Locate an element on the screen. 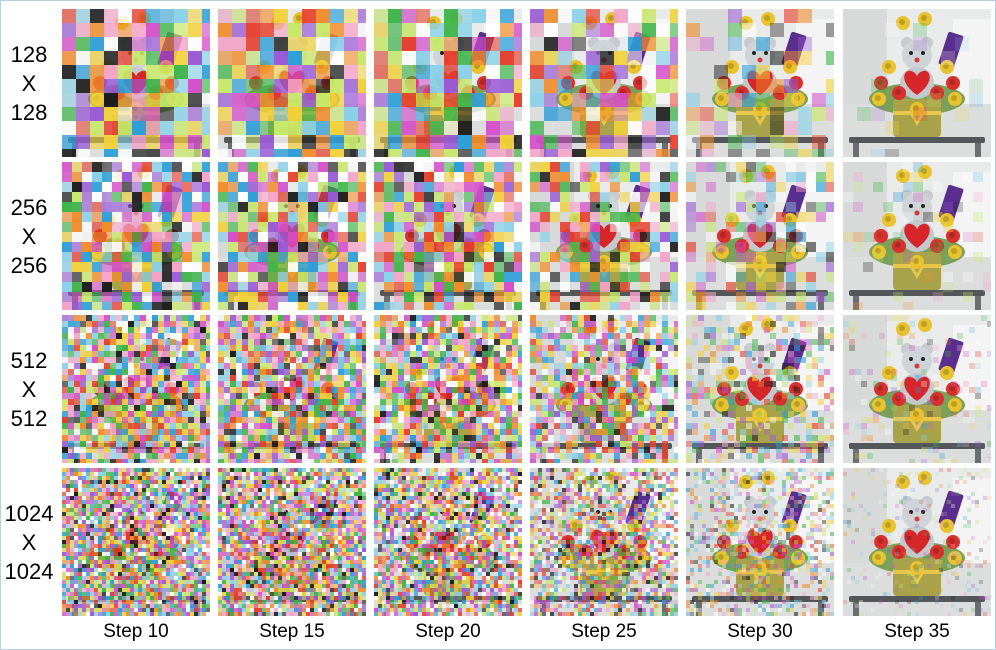  row-label-512: 512 X 512 is located at coordinates (29, 389).